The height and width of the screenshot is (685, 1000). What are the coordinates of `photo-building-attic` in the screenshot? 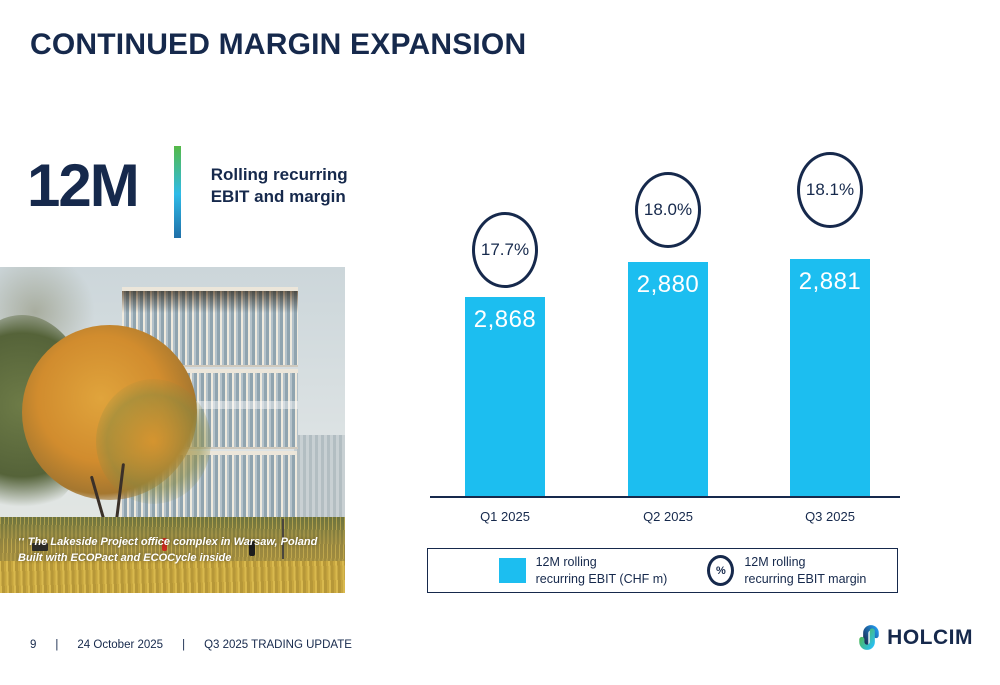 It's located at (210, 302).